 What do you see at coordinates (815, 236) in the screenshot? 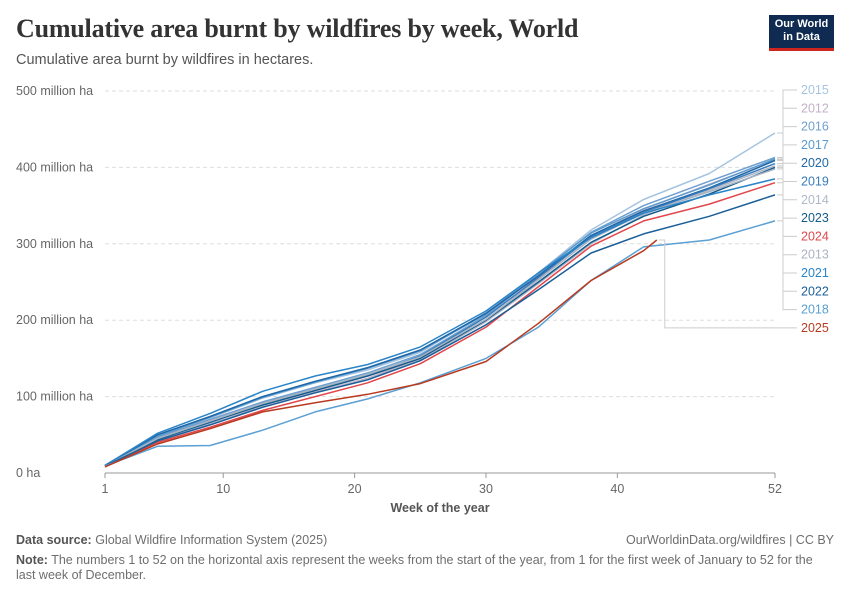
I see `legend-label-2024: 2024` at bounding box center [815, 236].